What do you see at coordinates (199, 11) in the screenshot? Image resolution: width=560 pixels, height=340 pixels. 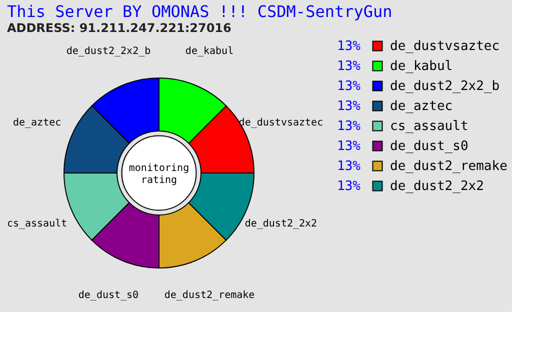 I see `chart-title: This Server BY OMONAS !!! CSDM-SentryGun` at bounding box center [199, 11].